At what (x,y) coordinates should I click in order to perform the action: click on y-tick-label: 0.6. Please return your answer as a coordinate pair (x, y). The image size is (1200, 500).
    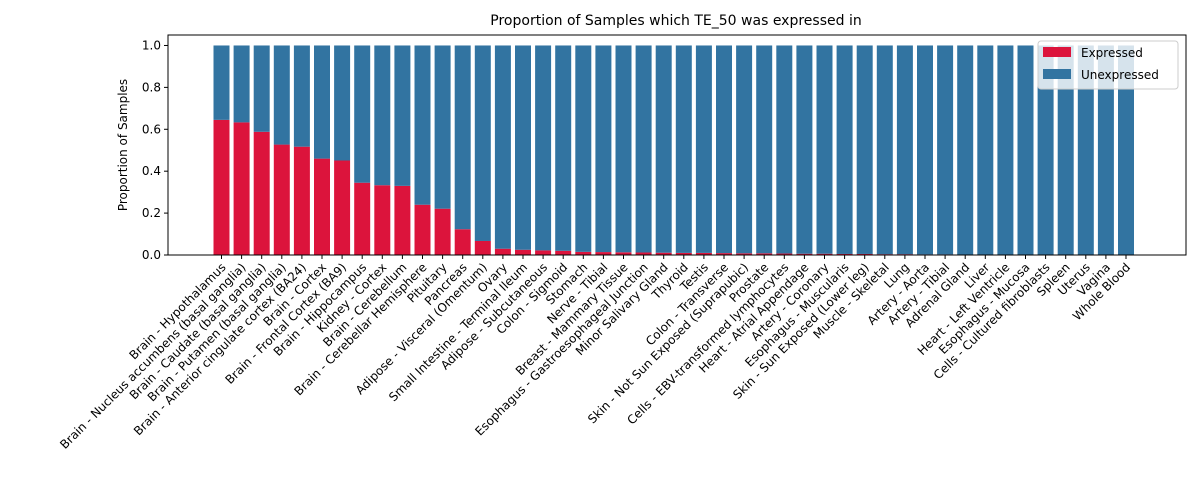
    Looking at the image, I should click on (151, 129).